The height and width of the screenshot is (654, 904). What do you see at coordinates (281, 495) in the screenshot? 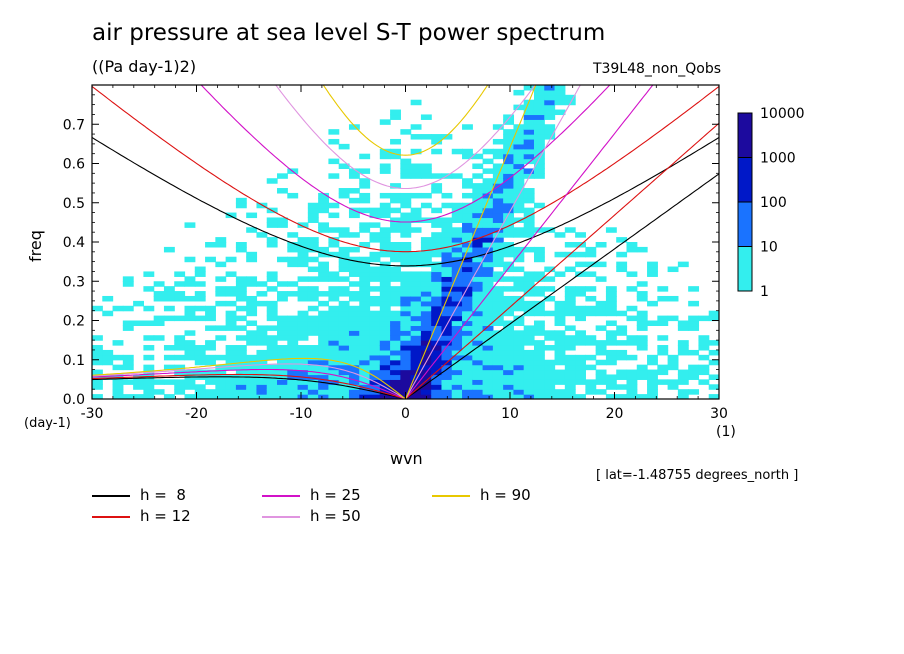
I see `legend-swatch` at bounding box center [281, 495].